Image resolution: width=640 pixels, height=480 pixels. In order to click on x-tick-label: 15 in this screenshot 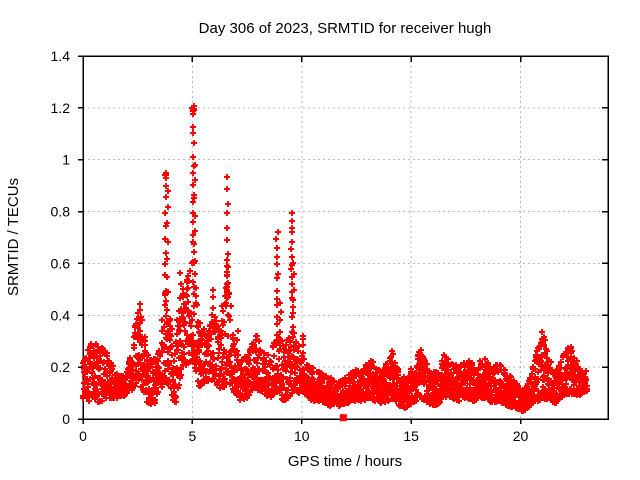, I will do `click(411, 436)`.